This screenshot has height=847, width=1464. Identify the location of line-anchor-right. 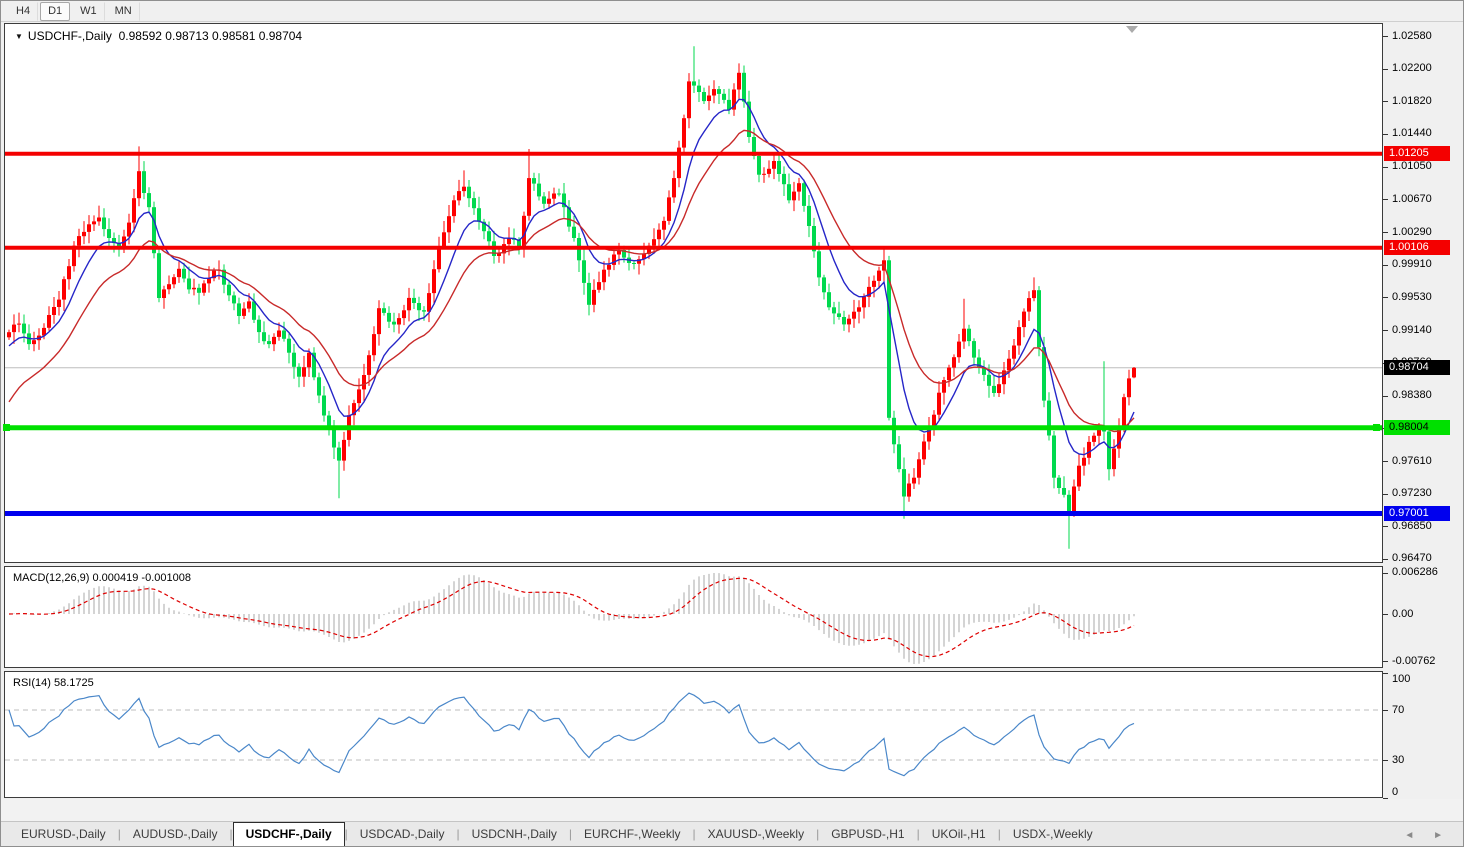
(1376, 428).